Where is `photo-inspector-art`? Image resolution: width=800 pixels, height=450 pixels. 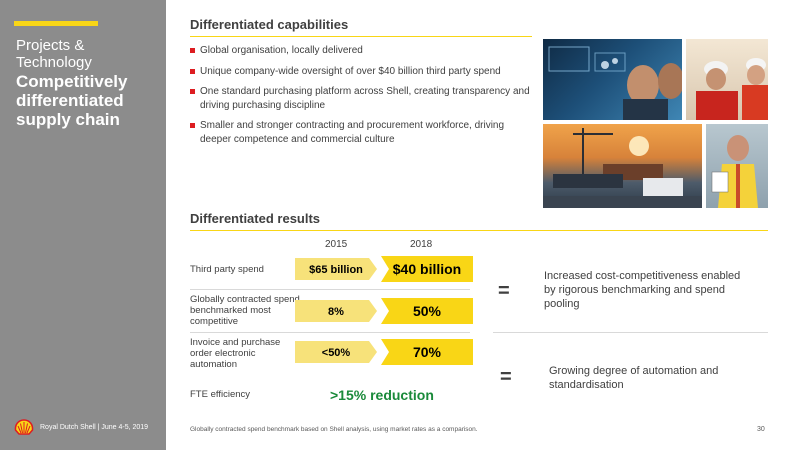 photo-inspector-art is located at coordinates (734, 171).